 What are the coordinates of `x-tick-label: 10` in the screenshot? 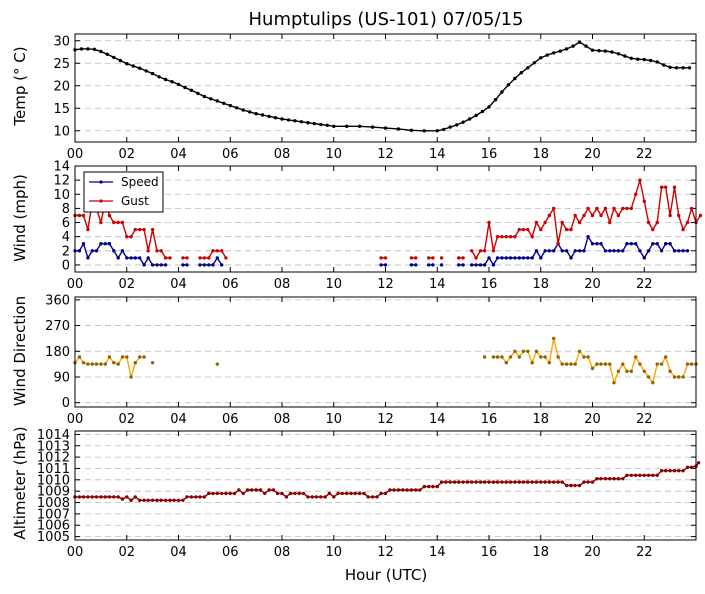 It's located at (333, 552).